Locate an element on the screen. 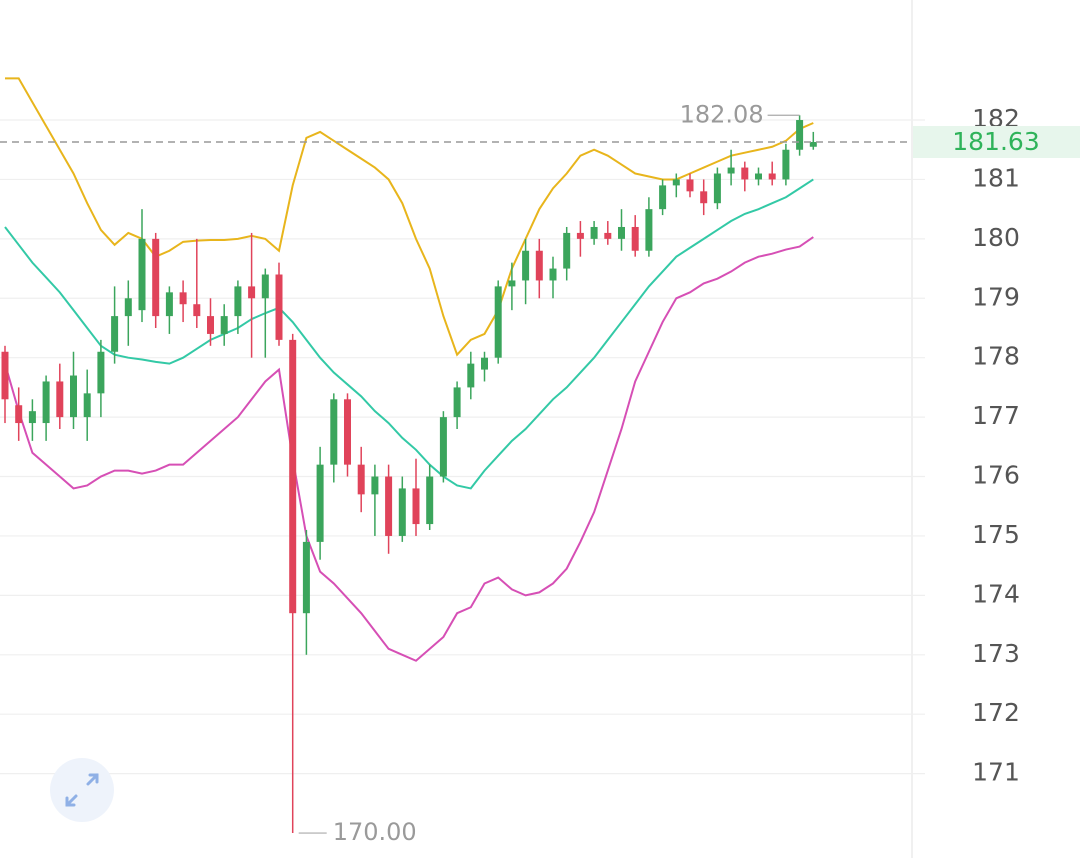 The width and height of the screenshot is (1080, 858). y-tick-label: 181 is located at coordinates (996, 177).